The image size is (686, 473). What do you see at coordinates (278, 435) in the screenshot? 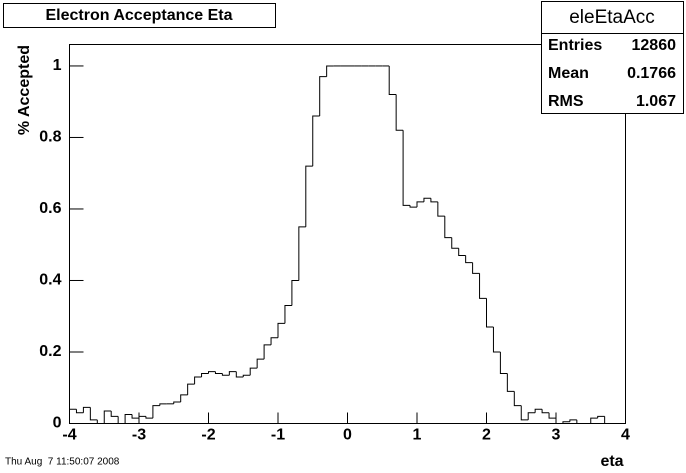
I see `x-tick-label: -1` at bounding box center [278, 435].